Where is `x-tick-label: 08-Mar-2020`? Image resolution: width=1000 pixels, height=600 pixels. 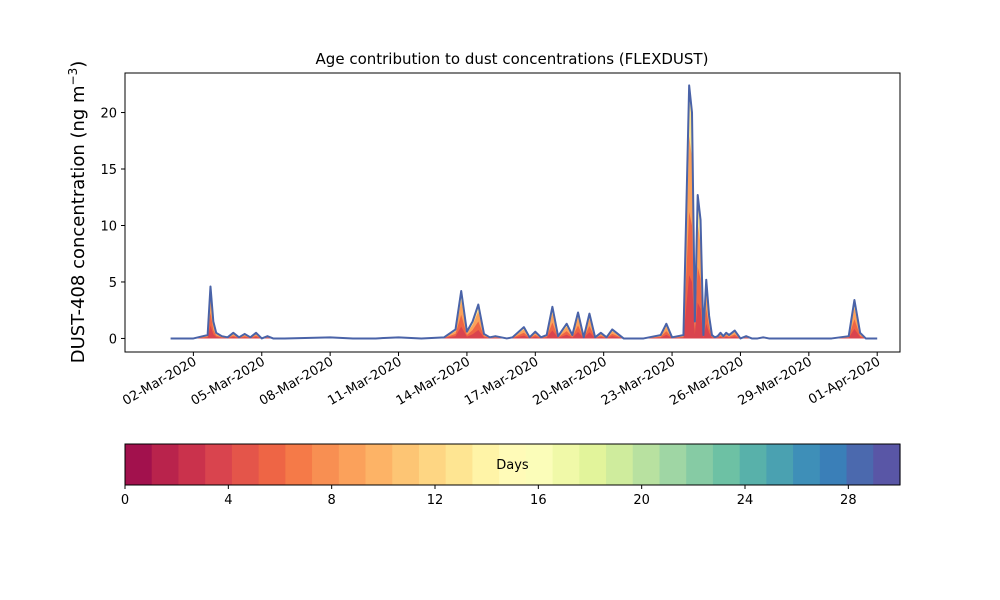
x-tick-label: 08-Mar-2020 is located at coordinates (296, 381).